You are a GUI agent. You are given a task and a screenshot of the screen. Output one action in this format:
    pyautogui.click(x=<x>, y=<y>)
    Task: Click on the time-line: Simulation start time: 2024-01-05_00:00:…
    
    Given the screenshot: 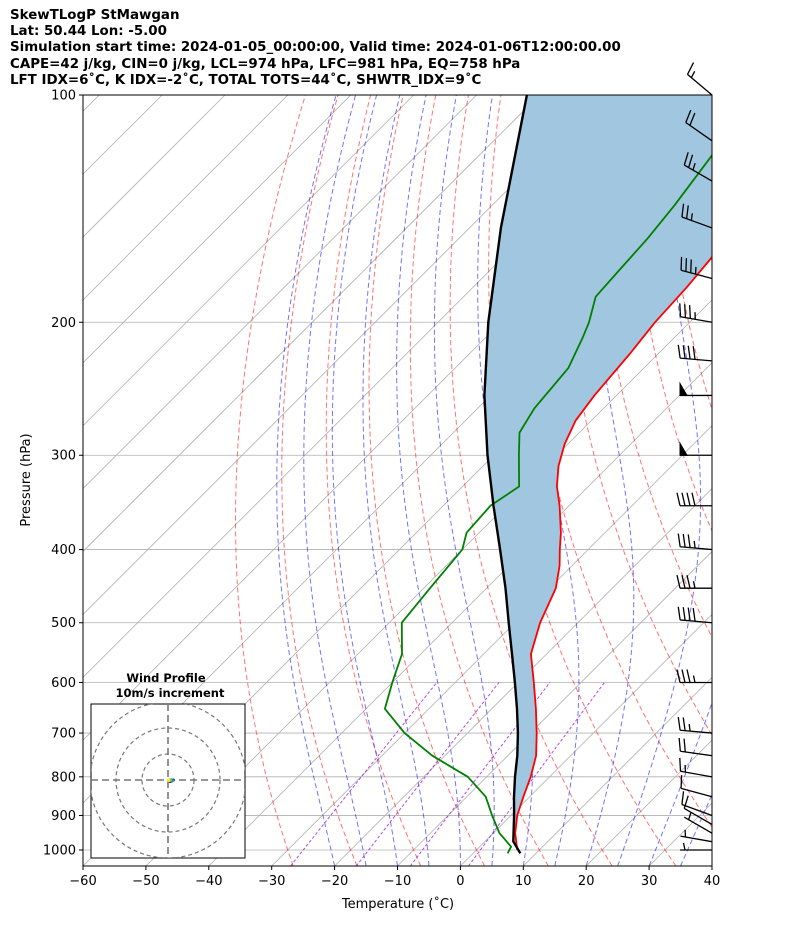 What is the action you would take?
    pyautogui.click(x=315, y=48)
    